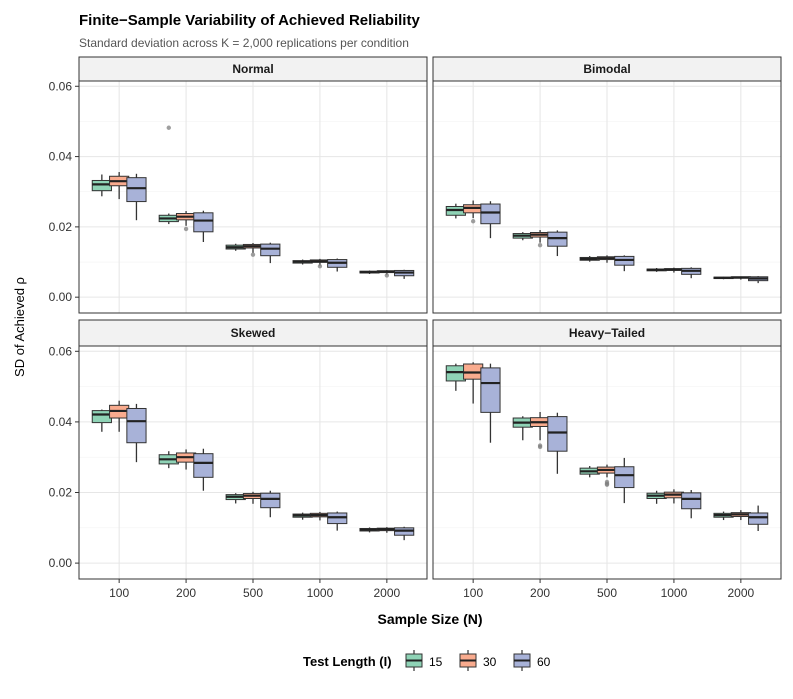 This screenshot has height=699, width=793. I want to click on strip-label: Normal, so click(252, 69).